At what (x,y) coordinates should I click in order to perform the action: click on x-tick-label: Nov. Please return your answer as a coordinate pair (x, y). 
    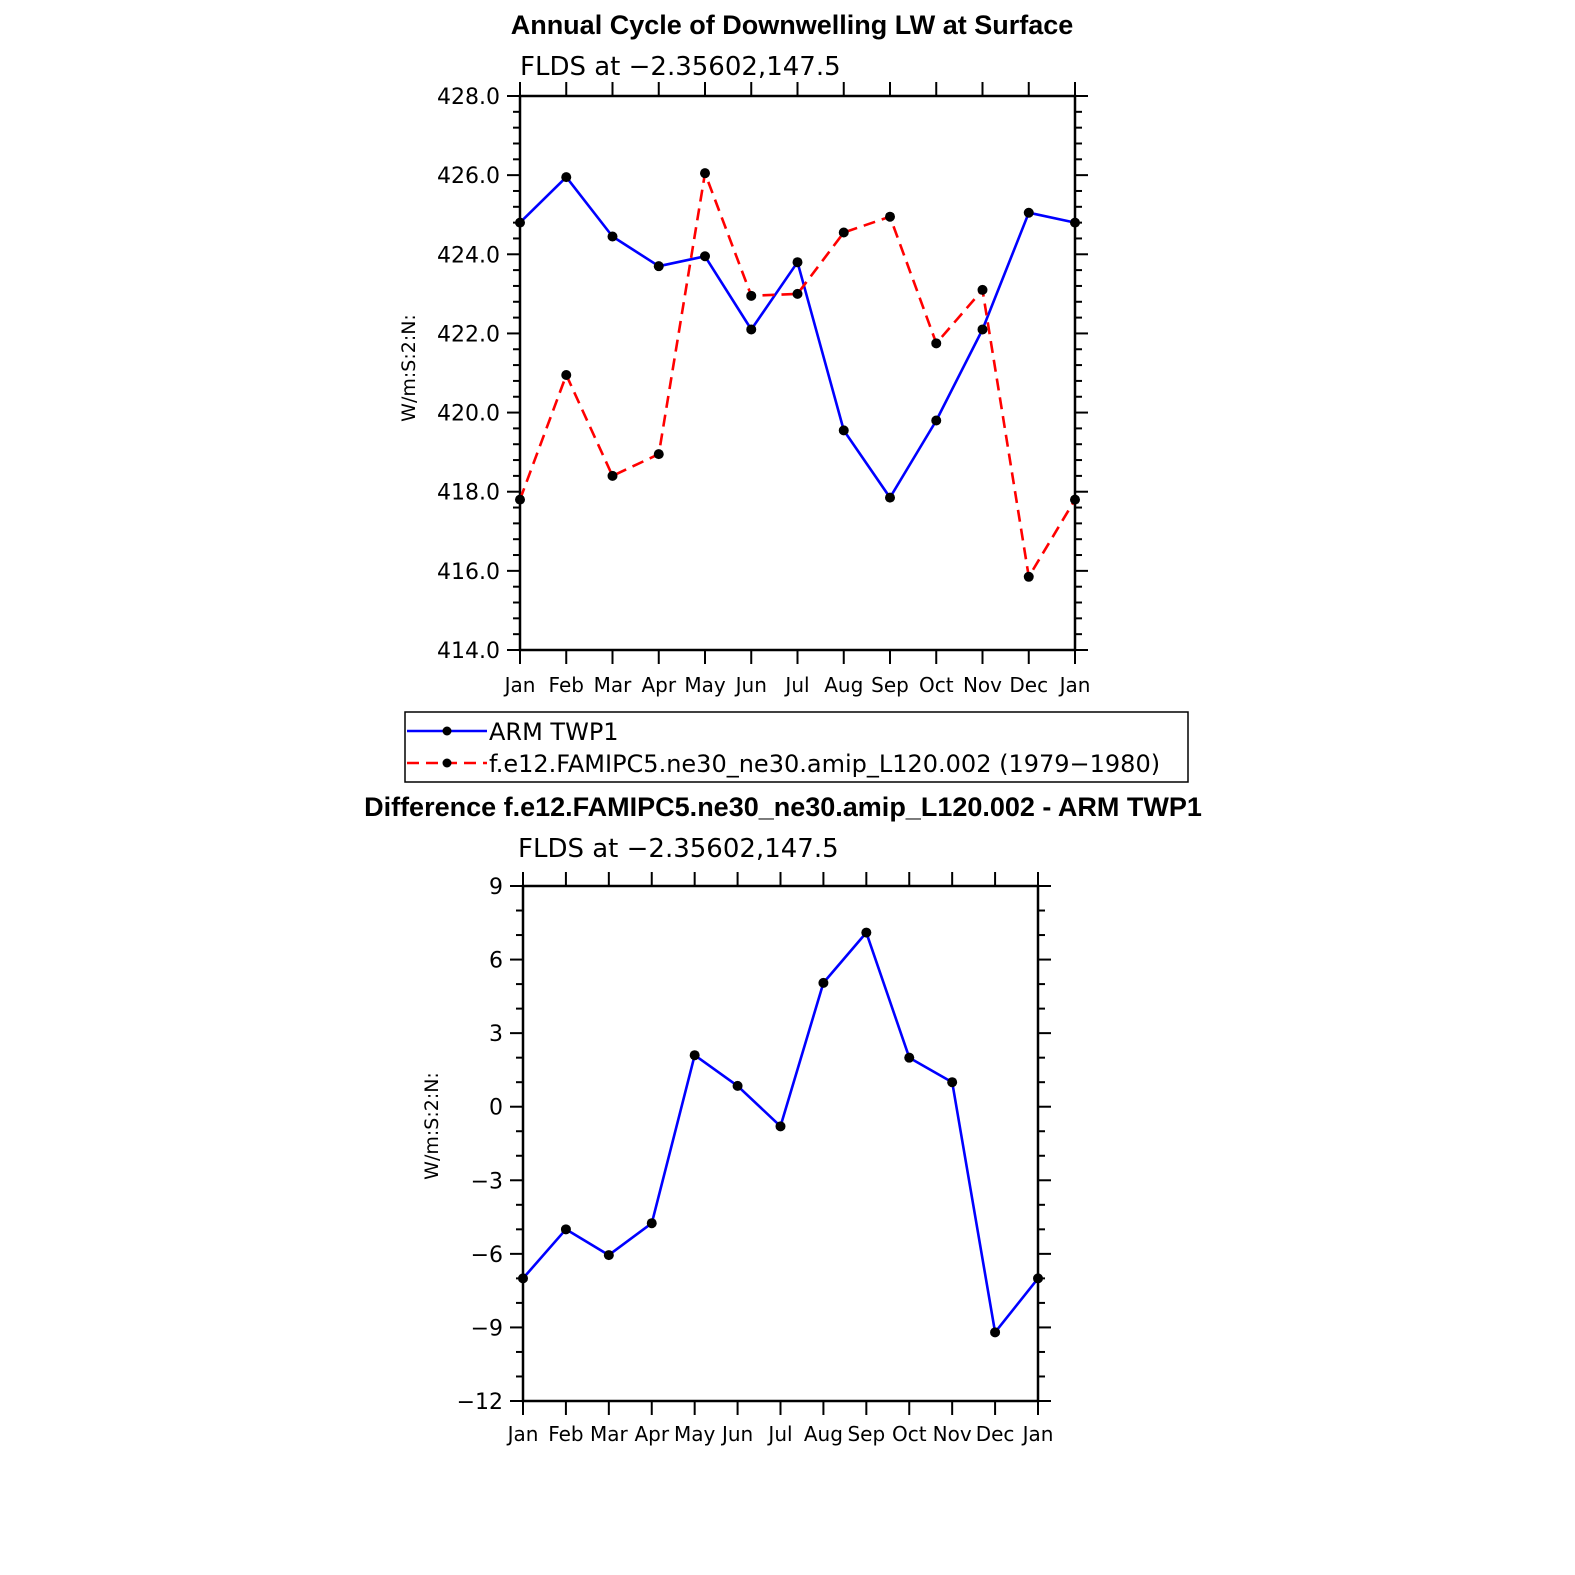
    Looking at the image, I should click on (952, 1434).